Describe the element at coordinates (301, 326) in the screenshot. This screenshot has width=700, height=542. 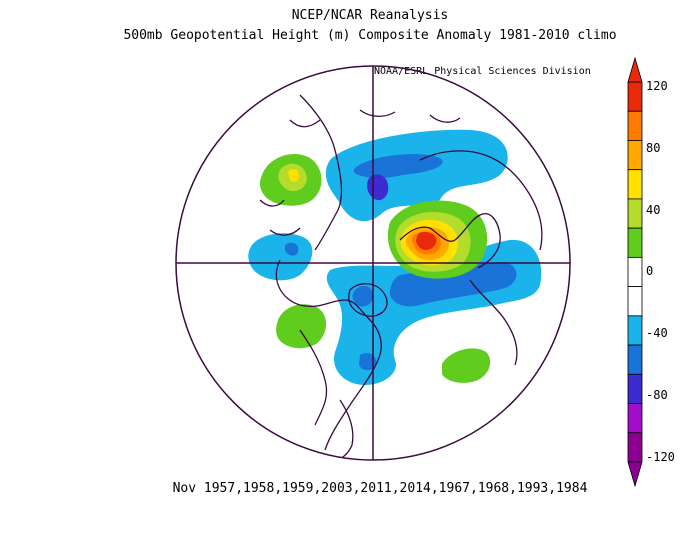
I see `anomaly-pos20-west` at that location.